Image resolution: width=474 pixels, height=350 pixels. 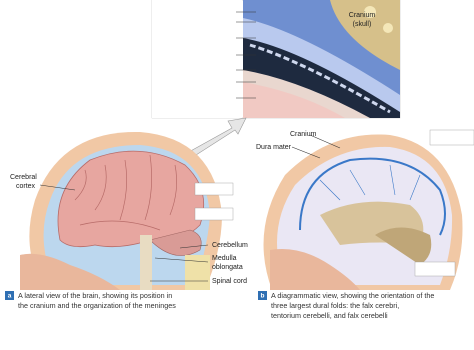 What do you see at coordinates (362, 24) in the screenshot?
I see `inset-label: (skull)` at bounding box center [362, 24].